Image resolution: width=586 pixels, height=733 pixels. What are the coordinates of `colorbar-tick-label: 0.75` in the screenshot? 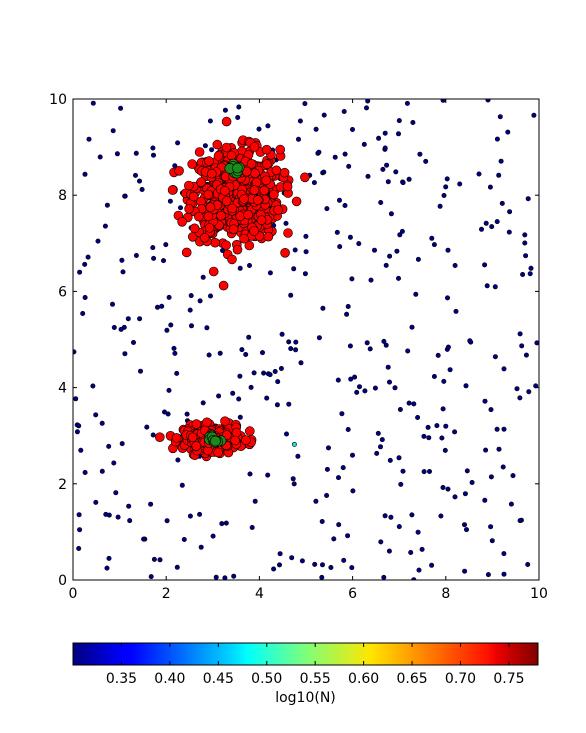 It's located at (508, 679).